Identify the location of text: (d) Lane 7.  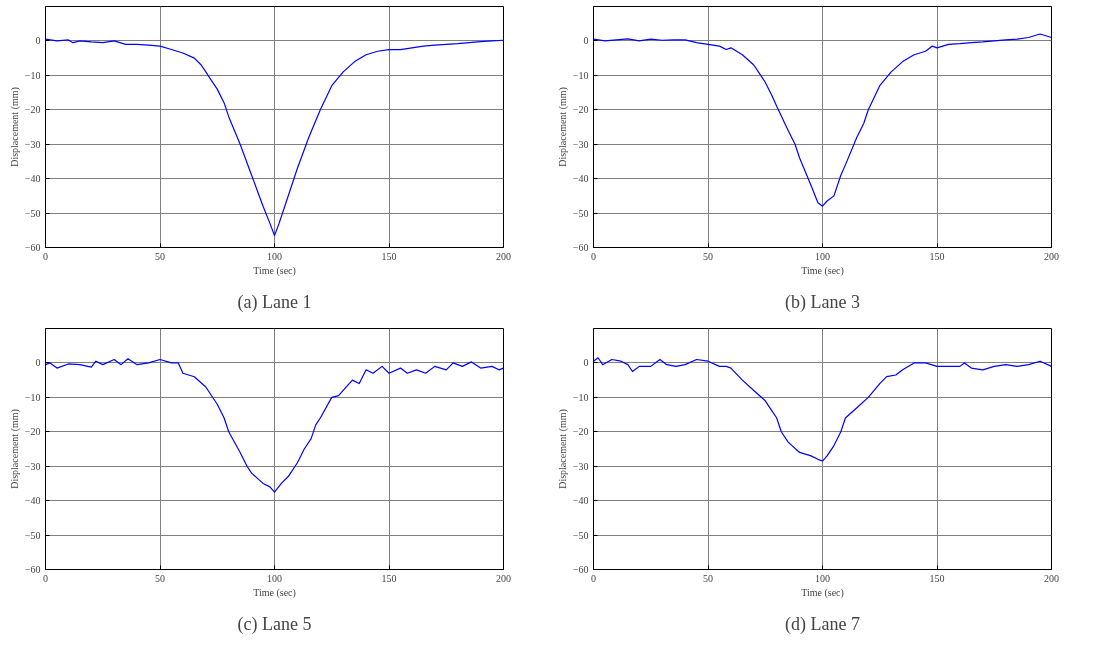
(822, 624).